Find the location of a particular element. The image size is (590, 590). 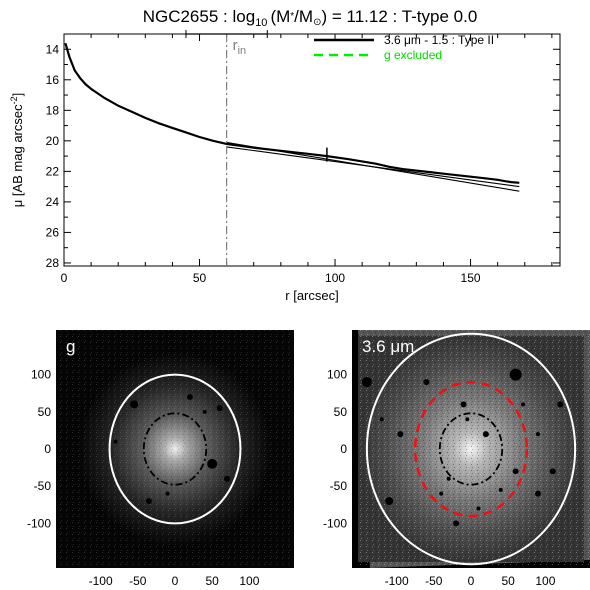

y-tick-label: 20 is located at coordinates (53, 141).